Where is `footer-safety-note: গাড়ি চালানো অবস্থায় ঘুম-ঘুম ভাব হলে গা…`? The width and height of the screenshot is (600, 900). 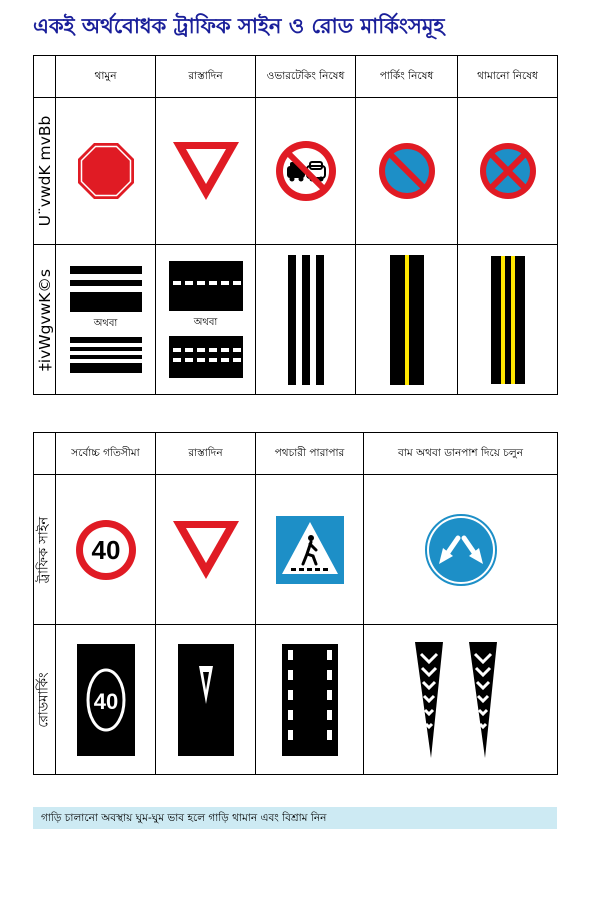
footer-safety-note: গাড়ি চালানো অবস্থায় ঘুম-ঘুম ভাব হলে গা… is located at coordinates (295, 818).